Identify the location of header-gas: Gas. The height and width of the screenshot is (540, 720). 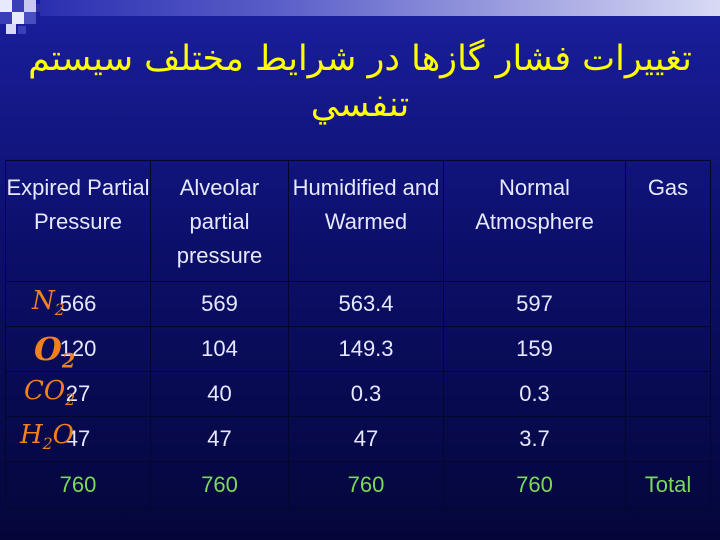
(668, 221).